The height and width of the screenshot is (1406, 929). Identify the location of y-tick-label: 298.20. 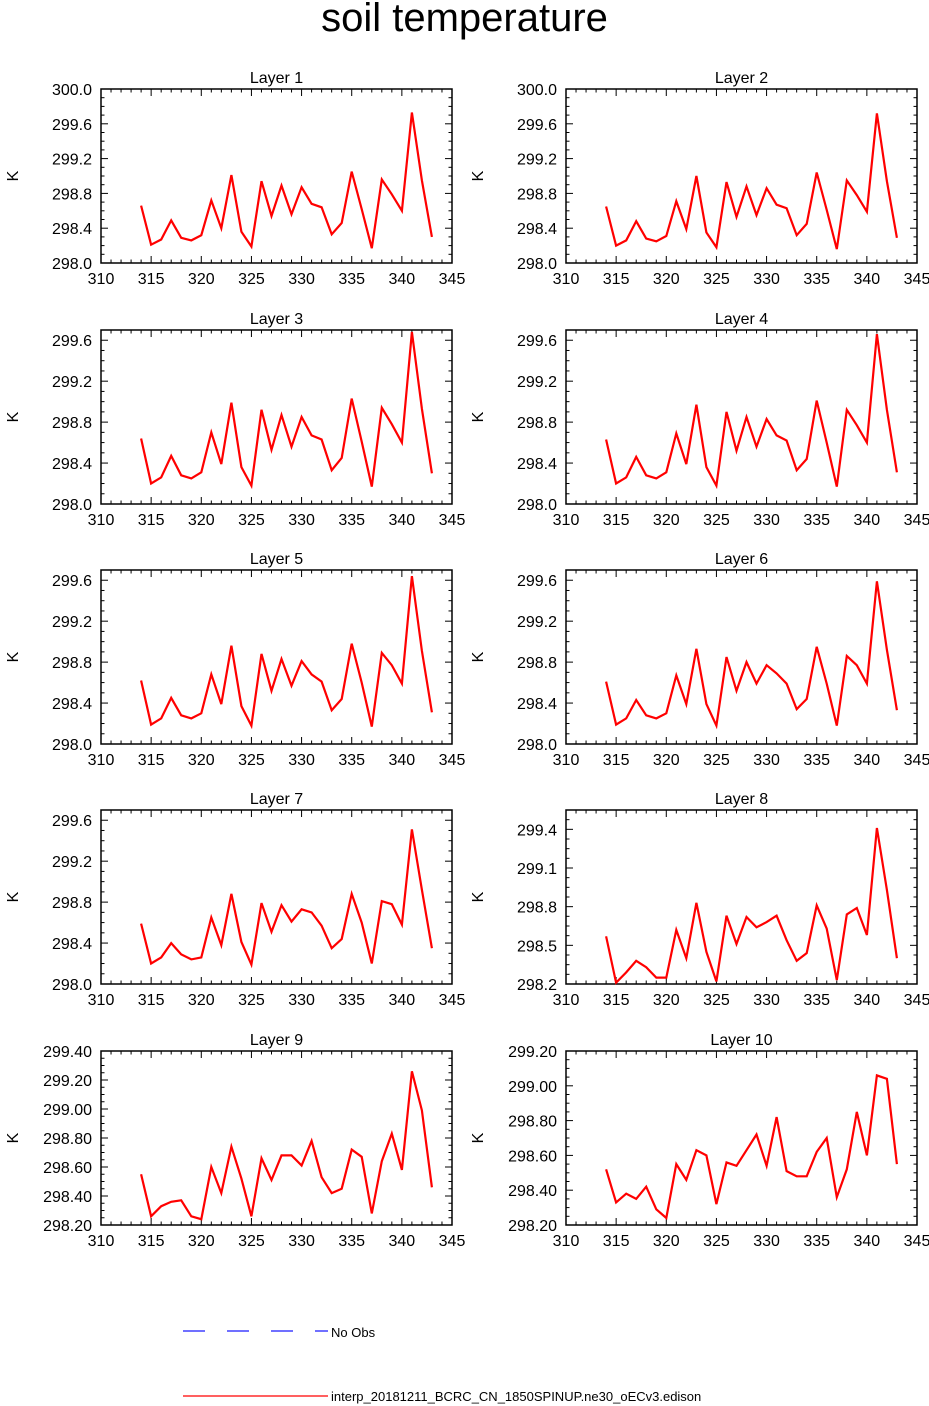
(532, 1226).